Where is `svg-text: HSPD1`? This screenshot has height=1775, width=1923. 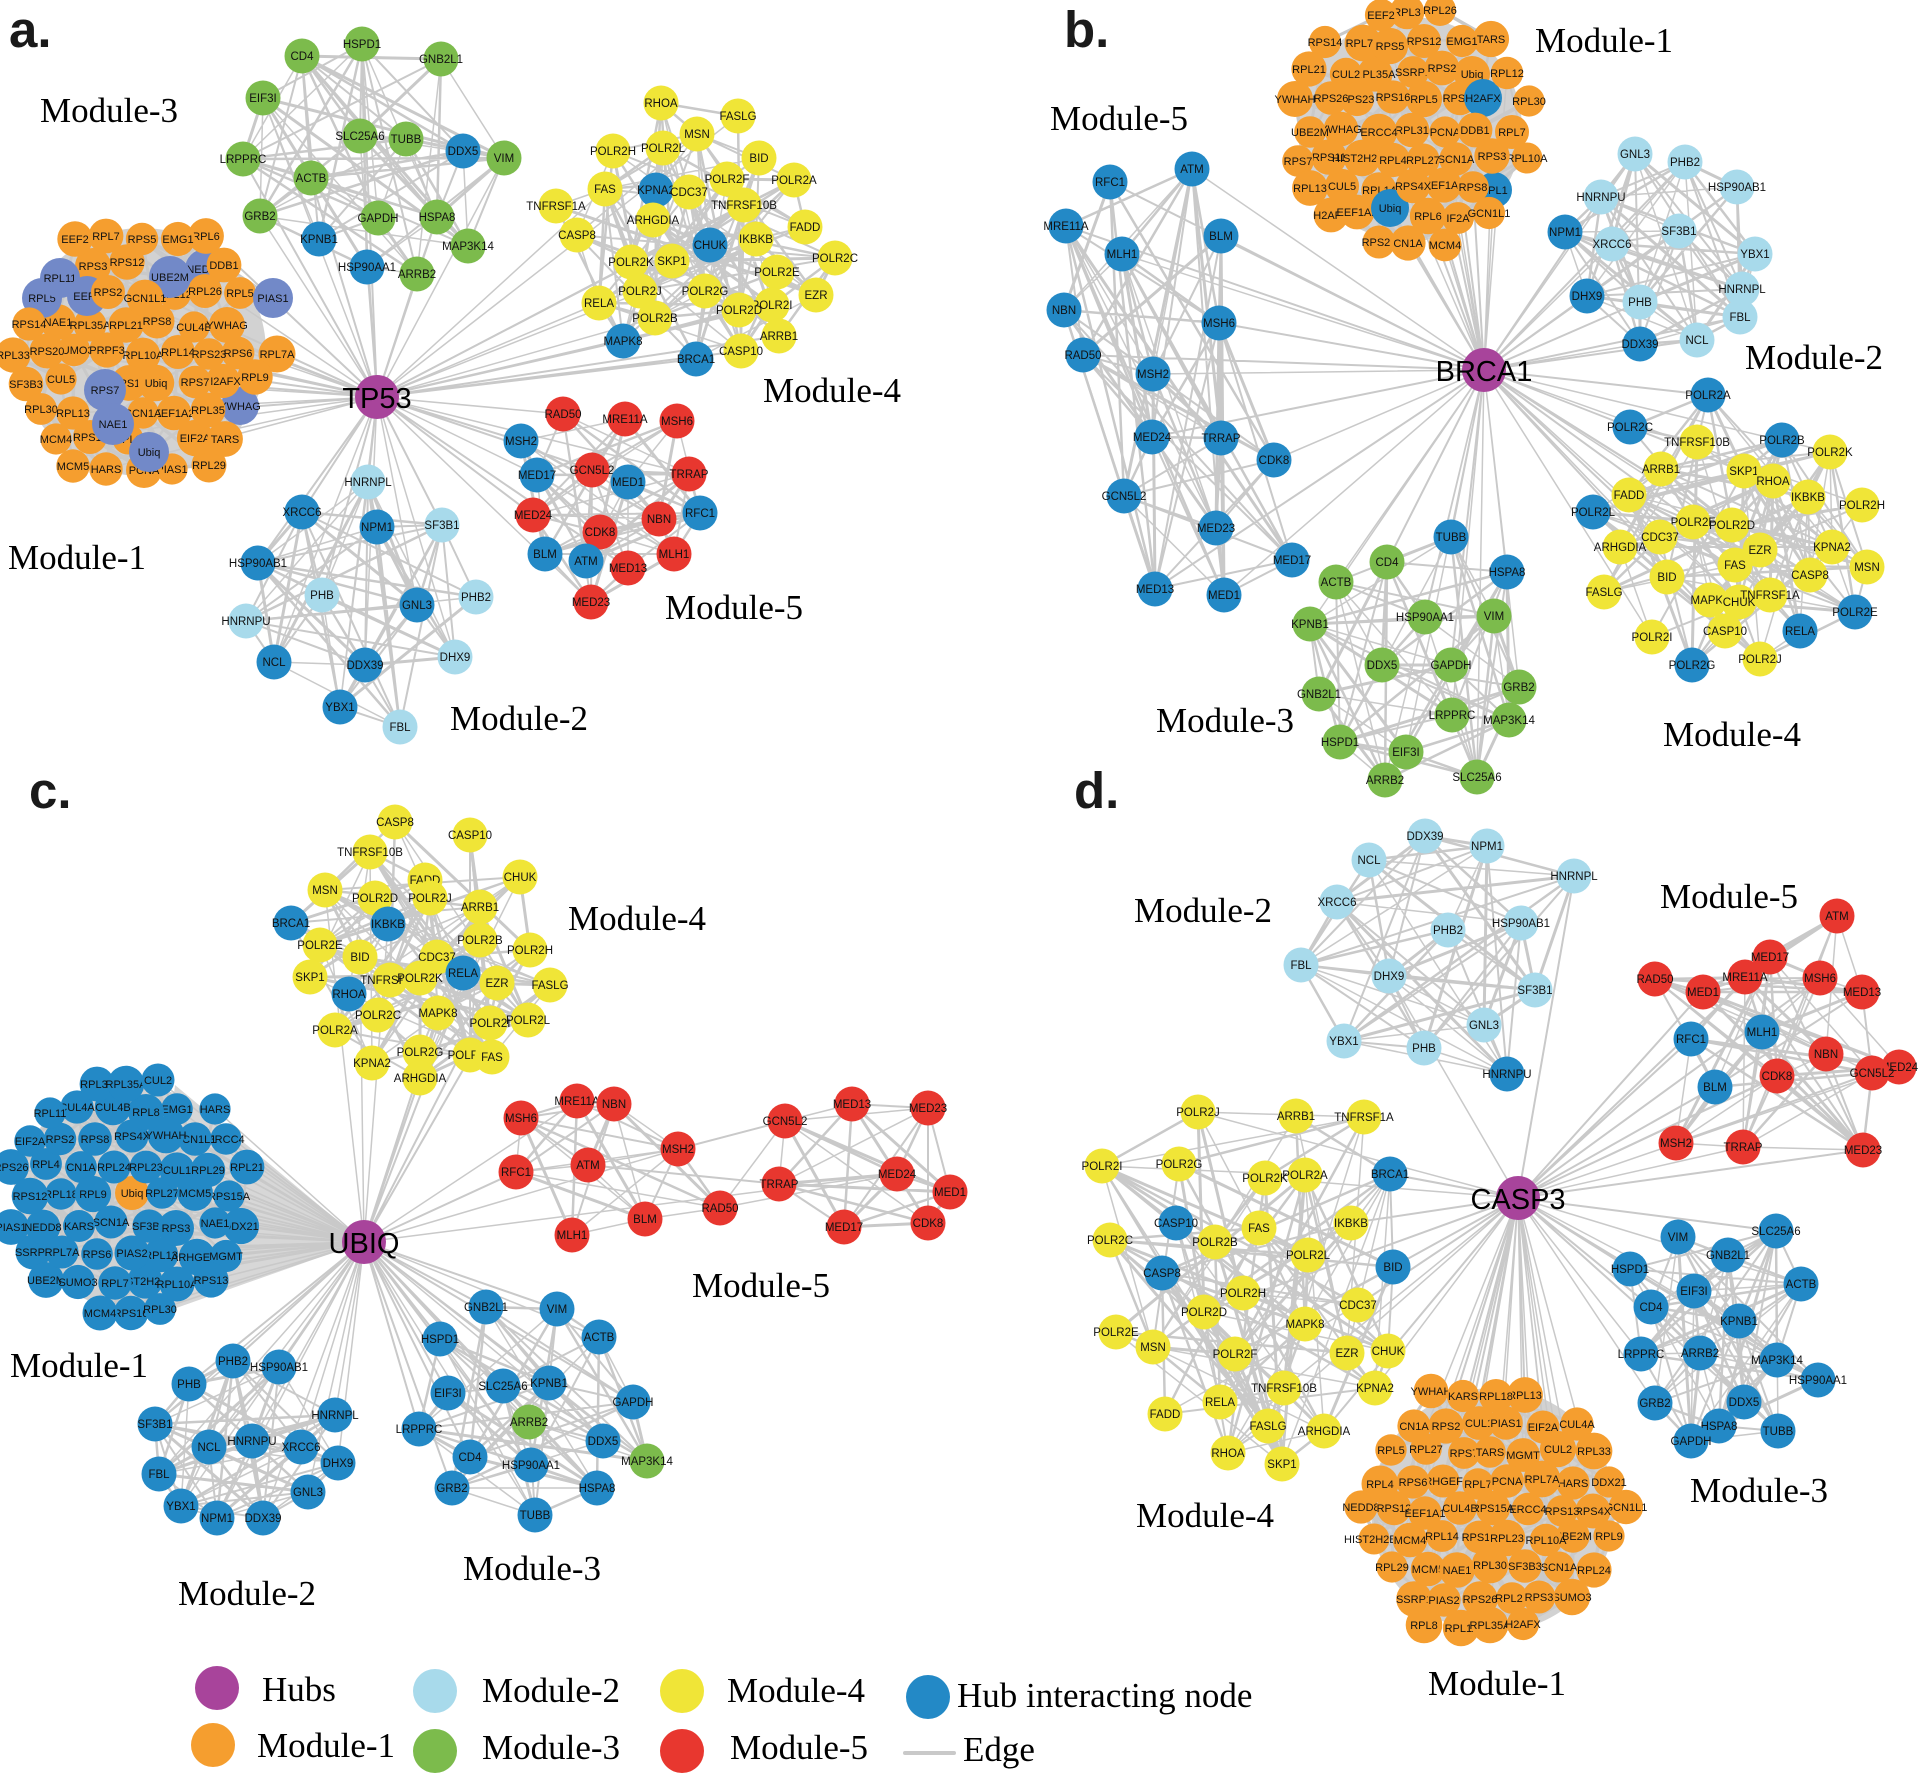
svg-text: HSPD1 is located at coordinates (362, 45).